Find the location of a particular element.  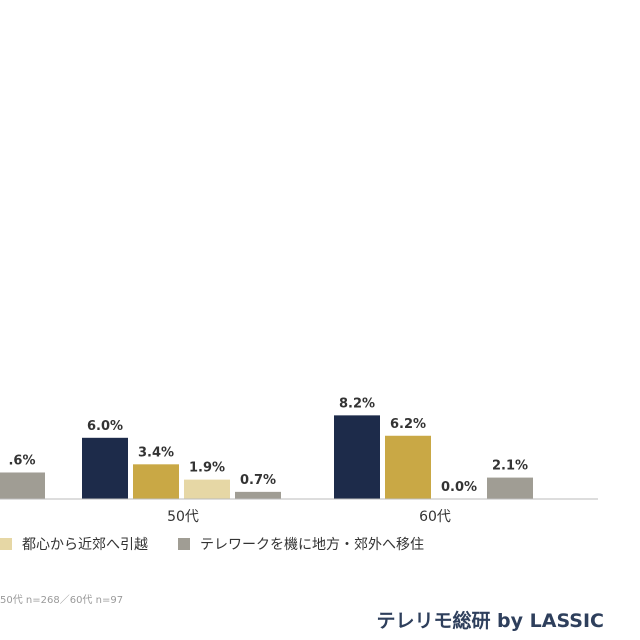

legend-swatch-suburb-move is located at coordinates (6, 544).